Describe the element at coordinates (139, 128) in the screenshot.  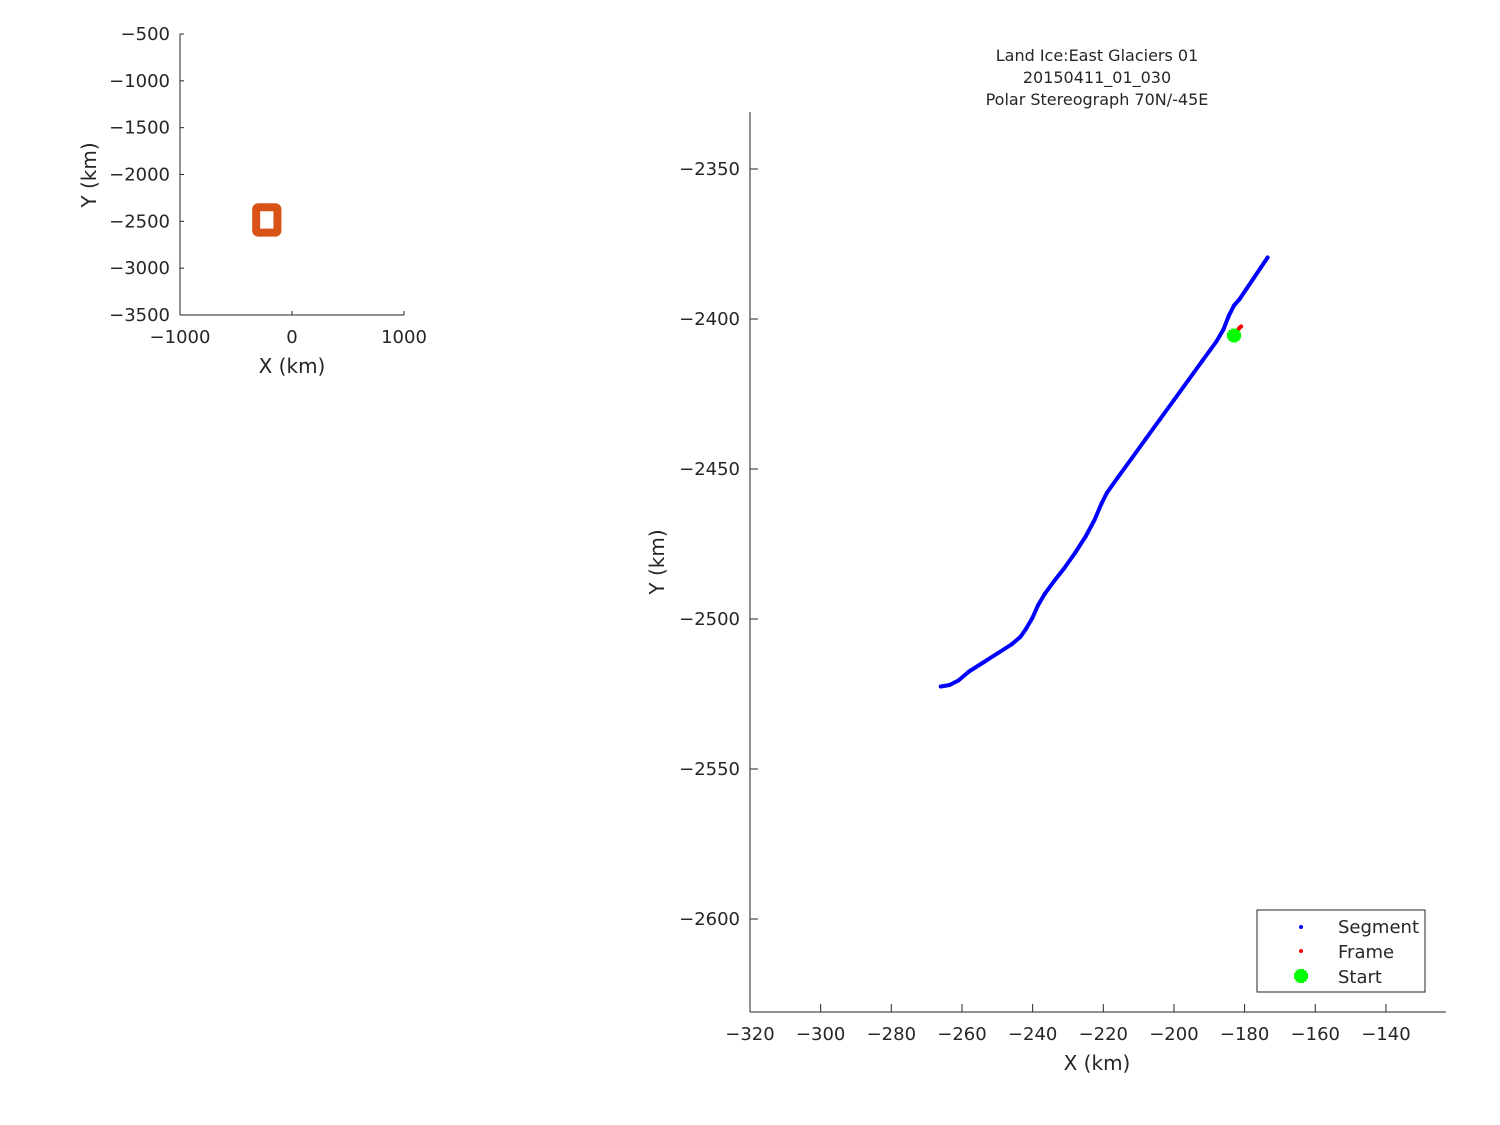
I see `overview-y-tick-label: −1500` at that location.